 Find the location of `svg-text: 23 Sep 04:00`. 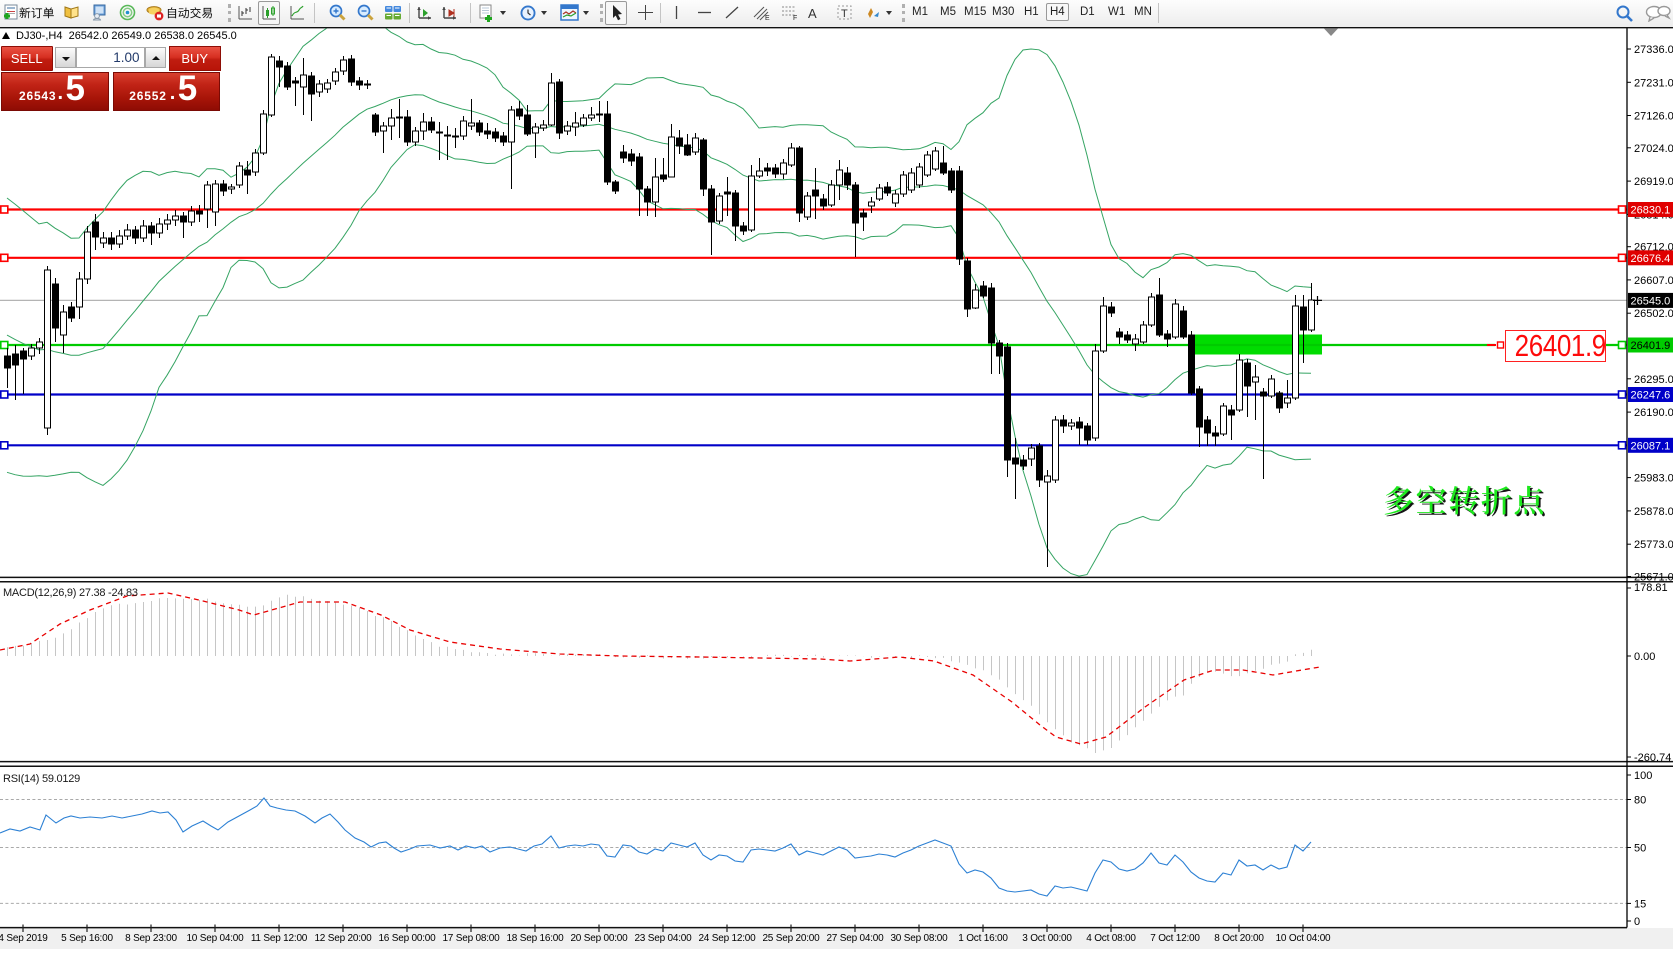

svg-text: 23 Sep 04:00 is located at coordinates (663, 938).